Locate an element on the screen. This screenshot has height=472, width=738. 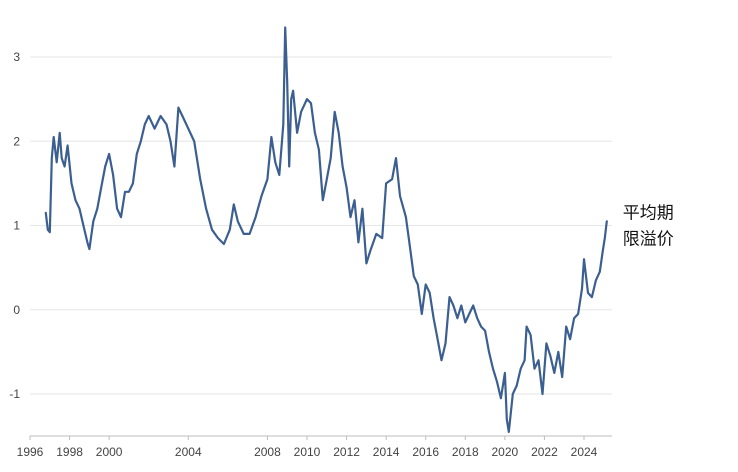
x-tick-label: 2020 is located at coordinates (505, 452).